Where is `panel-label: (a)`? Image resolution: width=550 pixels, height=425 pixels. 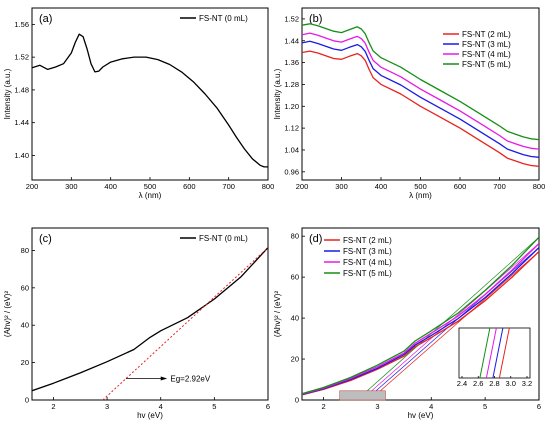 panel-label: (a) is located at coordinates (45, 19).